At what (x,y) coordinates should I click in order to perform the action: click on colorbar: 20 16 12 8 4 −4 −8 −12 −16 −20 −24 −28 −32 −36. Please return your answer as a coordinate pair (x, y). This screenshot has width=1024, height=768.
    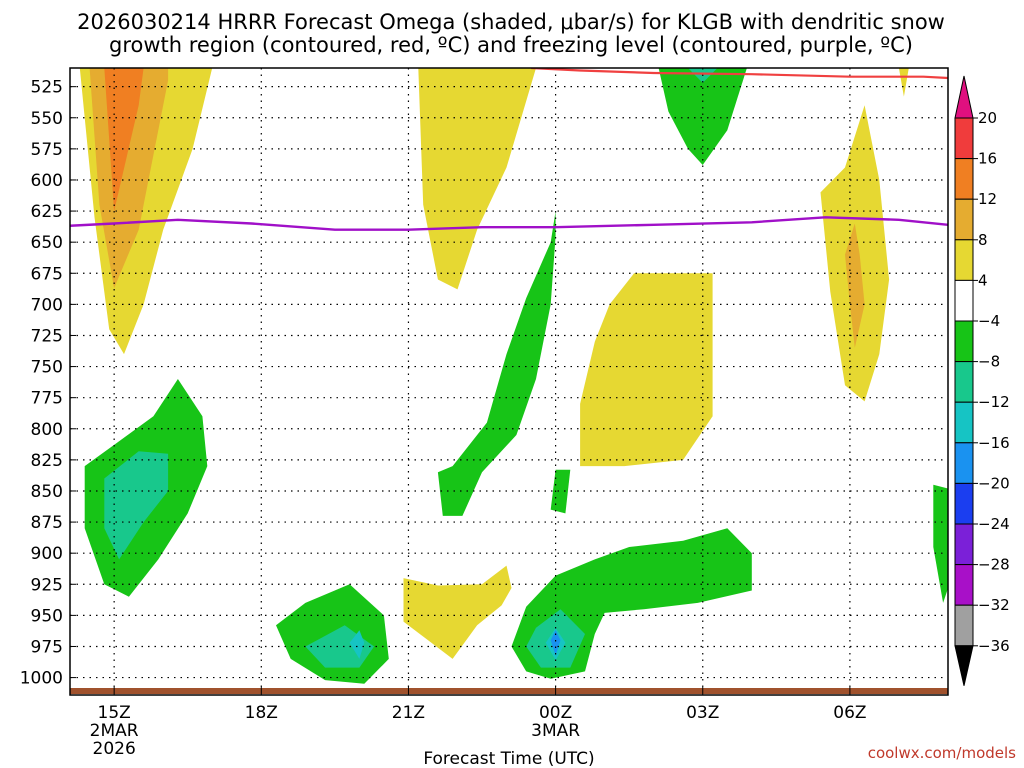
    Looking at the image, I should click on (982, 380).